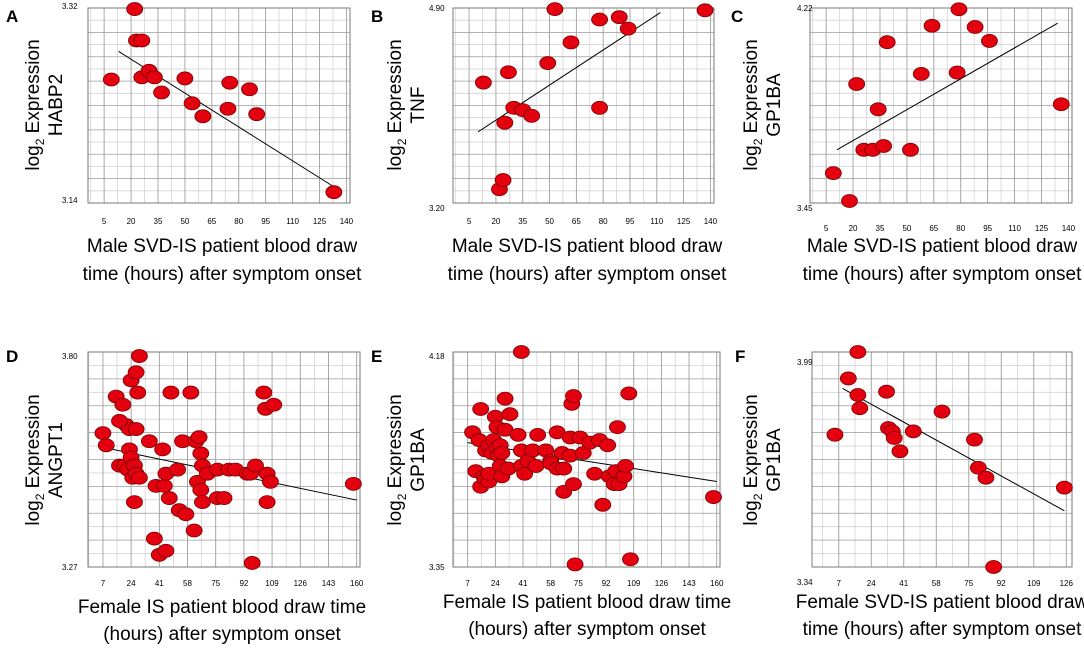 This screenshot has width=1084, height=649. Describe the element at coordinates (751, 512) in the screenshot. I see `log-text: log` at that location.